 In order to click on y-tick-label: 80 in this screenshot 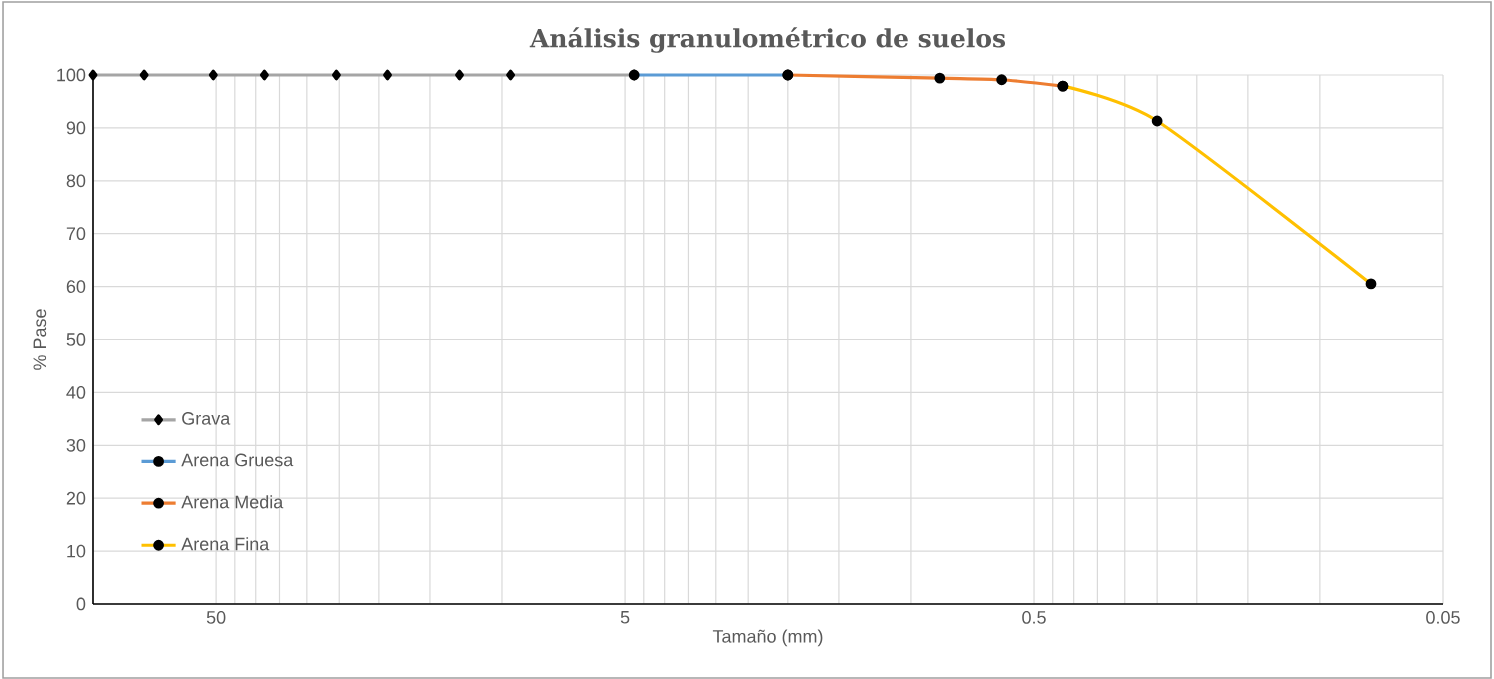, I will do `click(76, 181)`.